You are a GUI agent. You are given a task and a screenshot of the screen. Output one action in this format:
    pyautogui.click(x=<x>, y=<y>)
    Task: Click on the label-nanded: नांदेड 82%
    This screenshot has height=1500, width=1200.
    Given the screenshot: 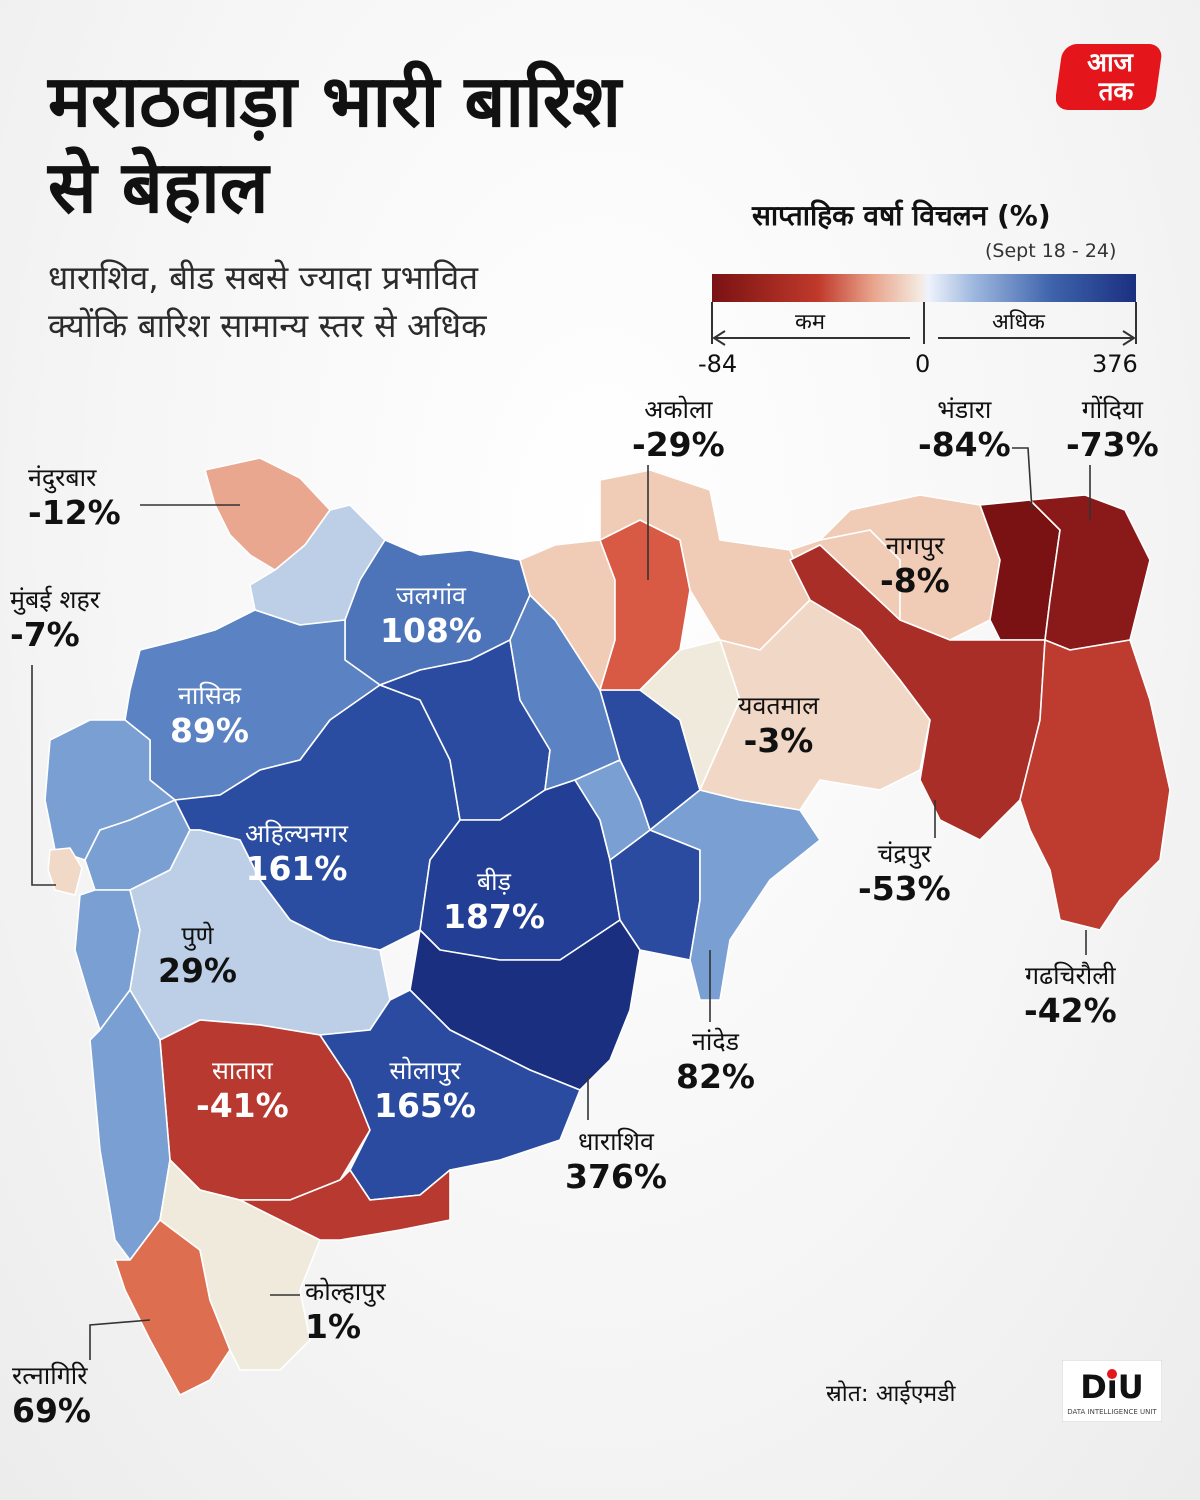 What is the action you would take?
    pyautogui.click(x=715, y=1061)
    